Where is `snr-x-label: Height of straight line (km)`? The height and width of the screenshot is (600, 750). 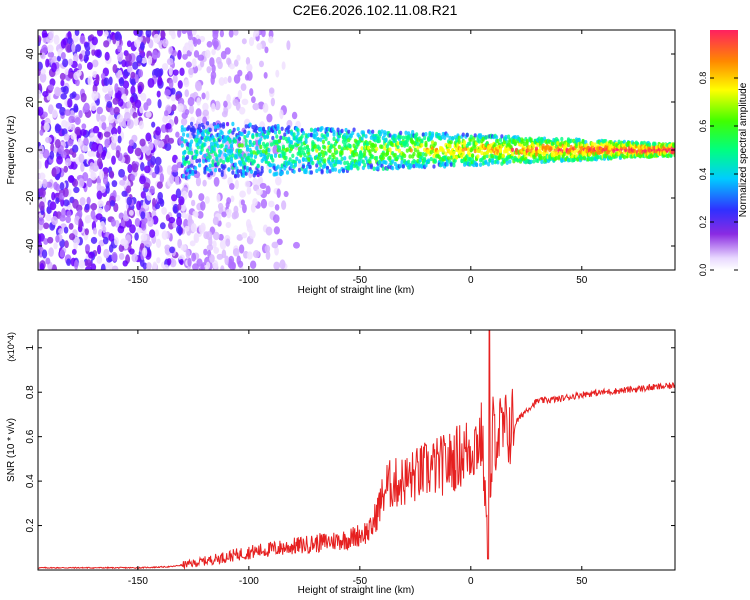
snr-x-label: Height of straight line (km) is located at coordinates (356, 590).